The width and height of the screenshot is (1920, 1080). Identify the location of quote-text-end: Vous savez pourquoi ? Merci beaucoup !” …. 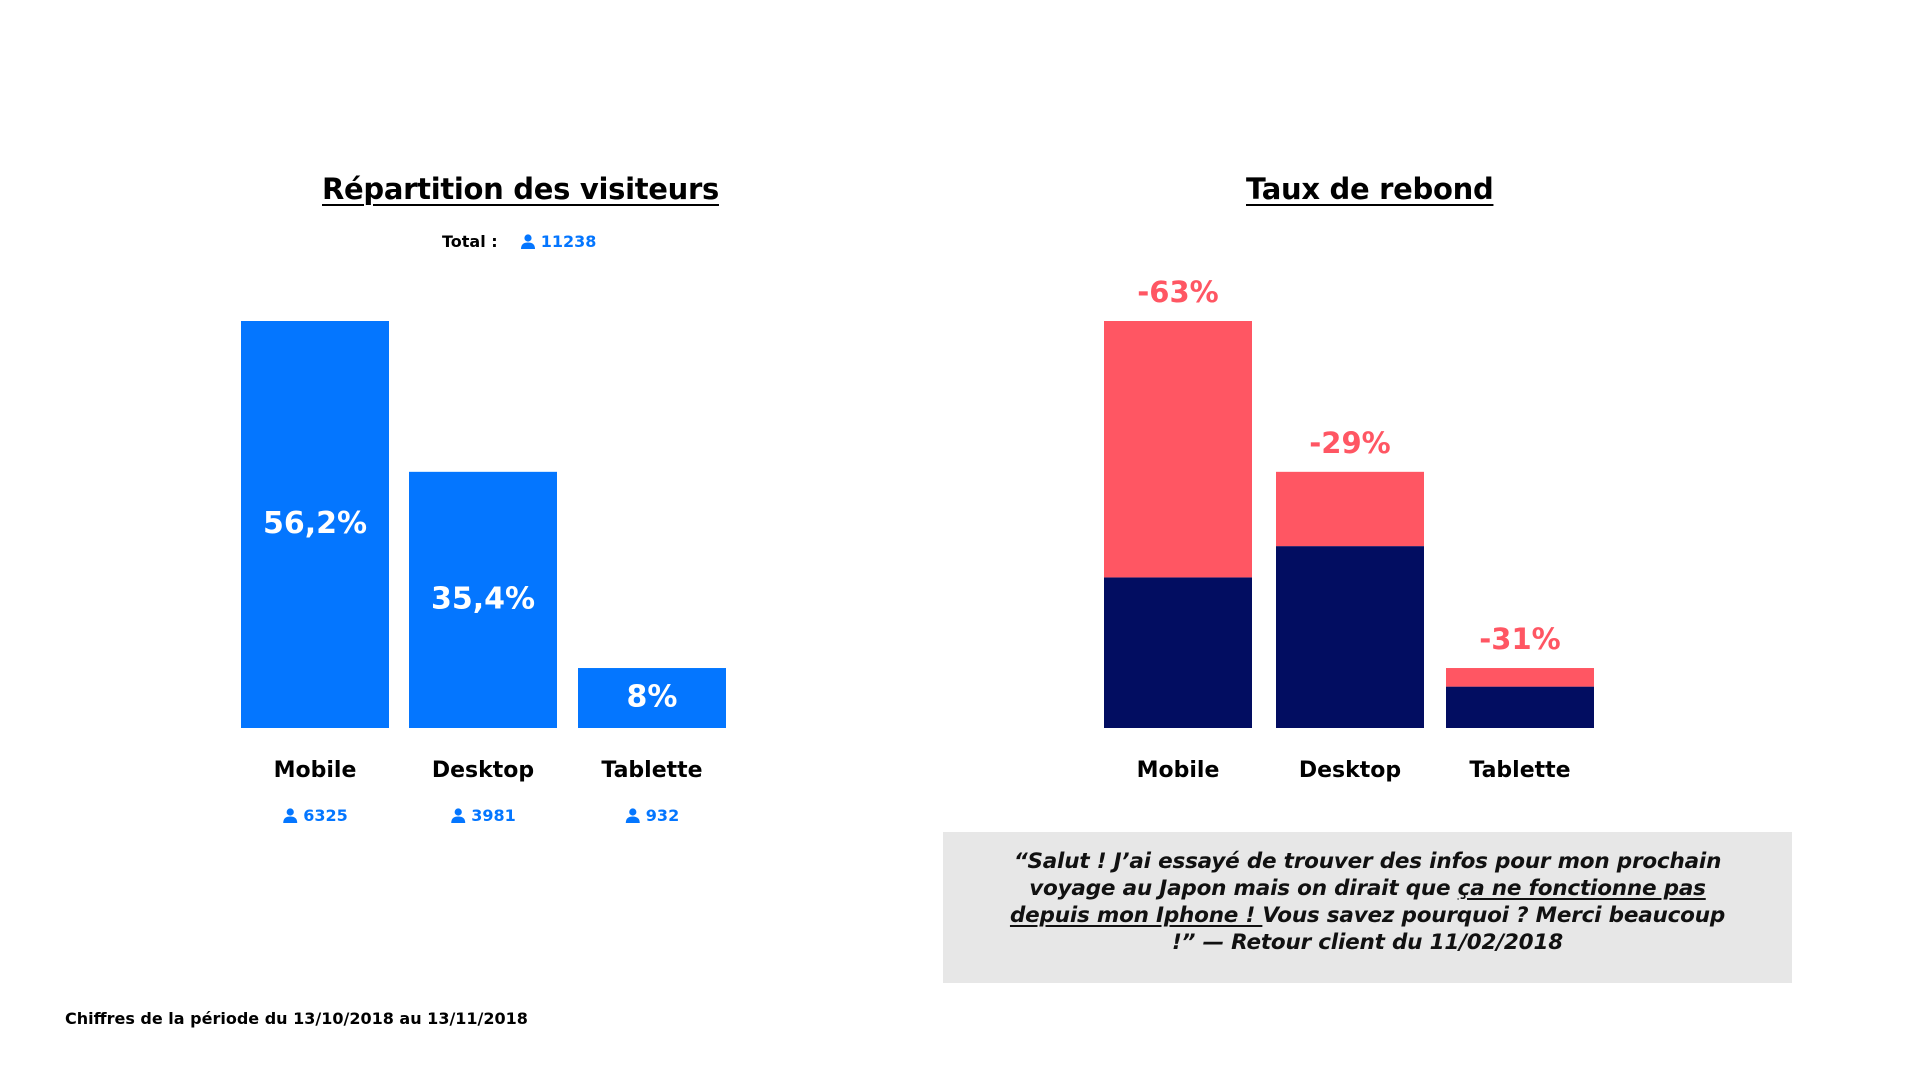
(1449, 929).